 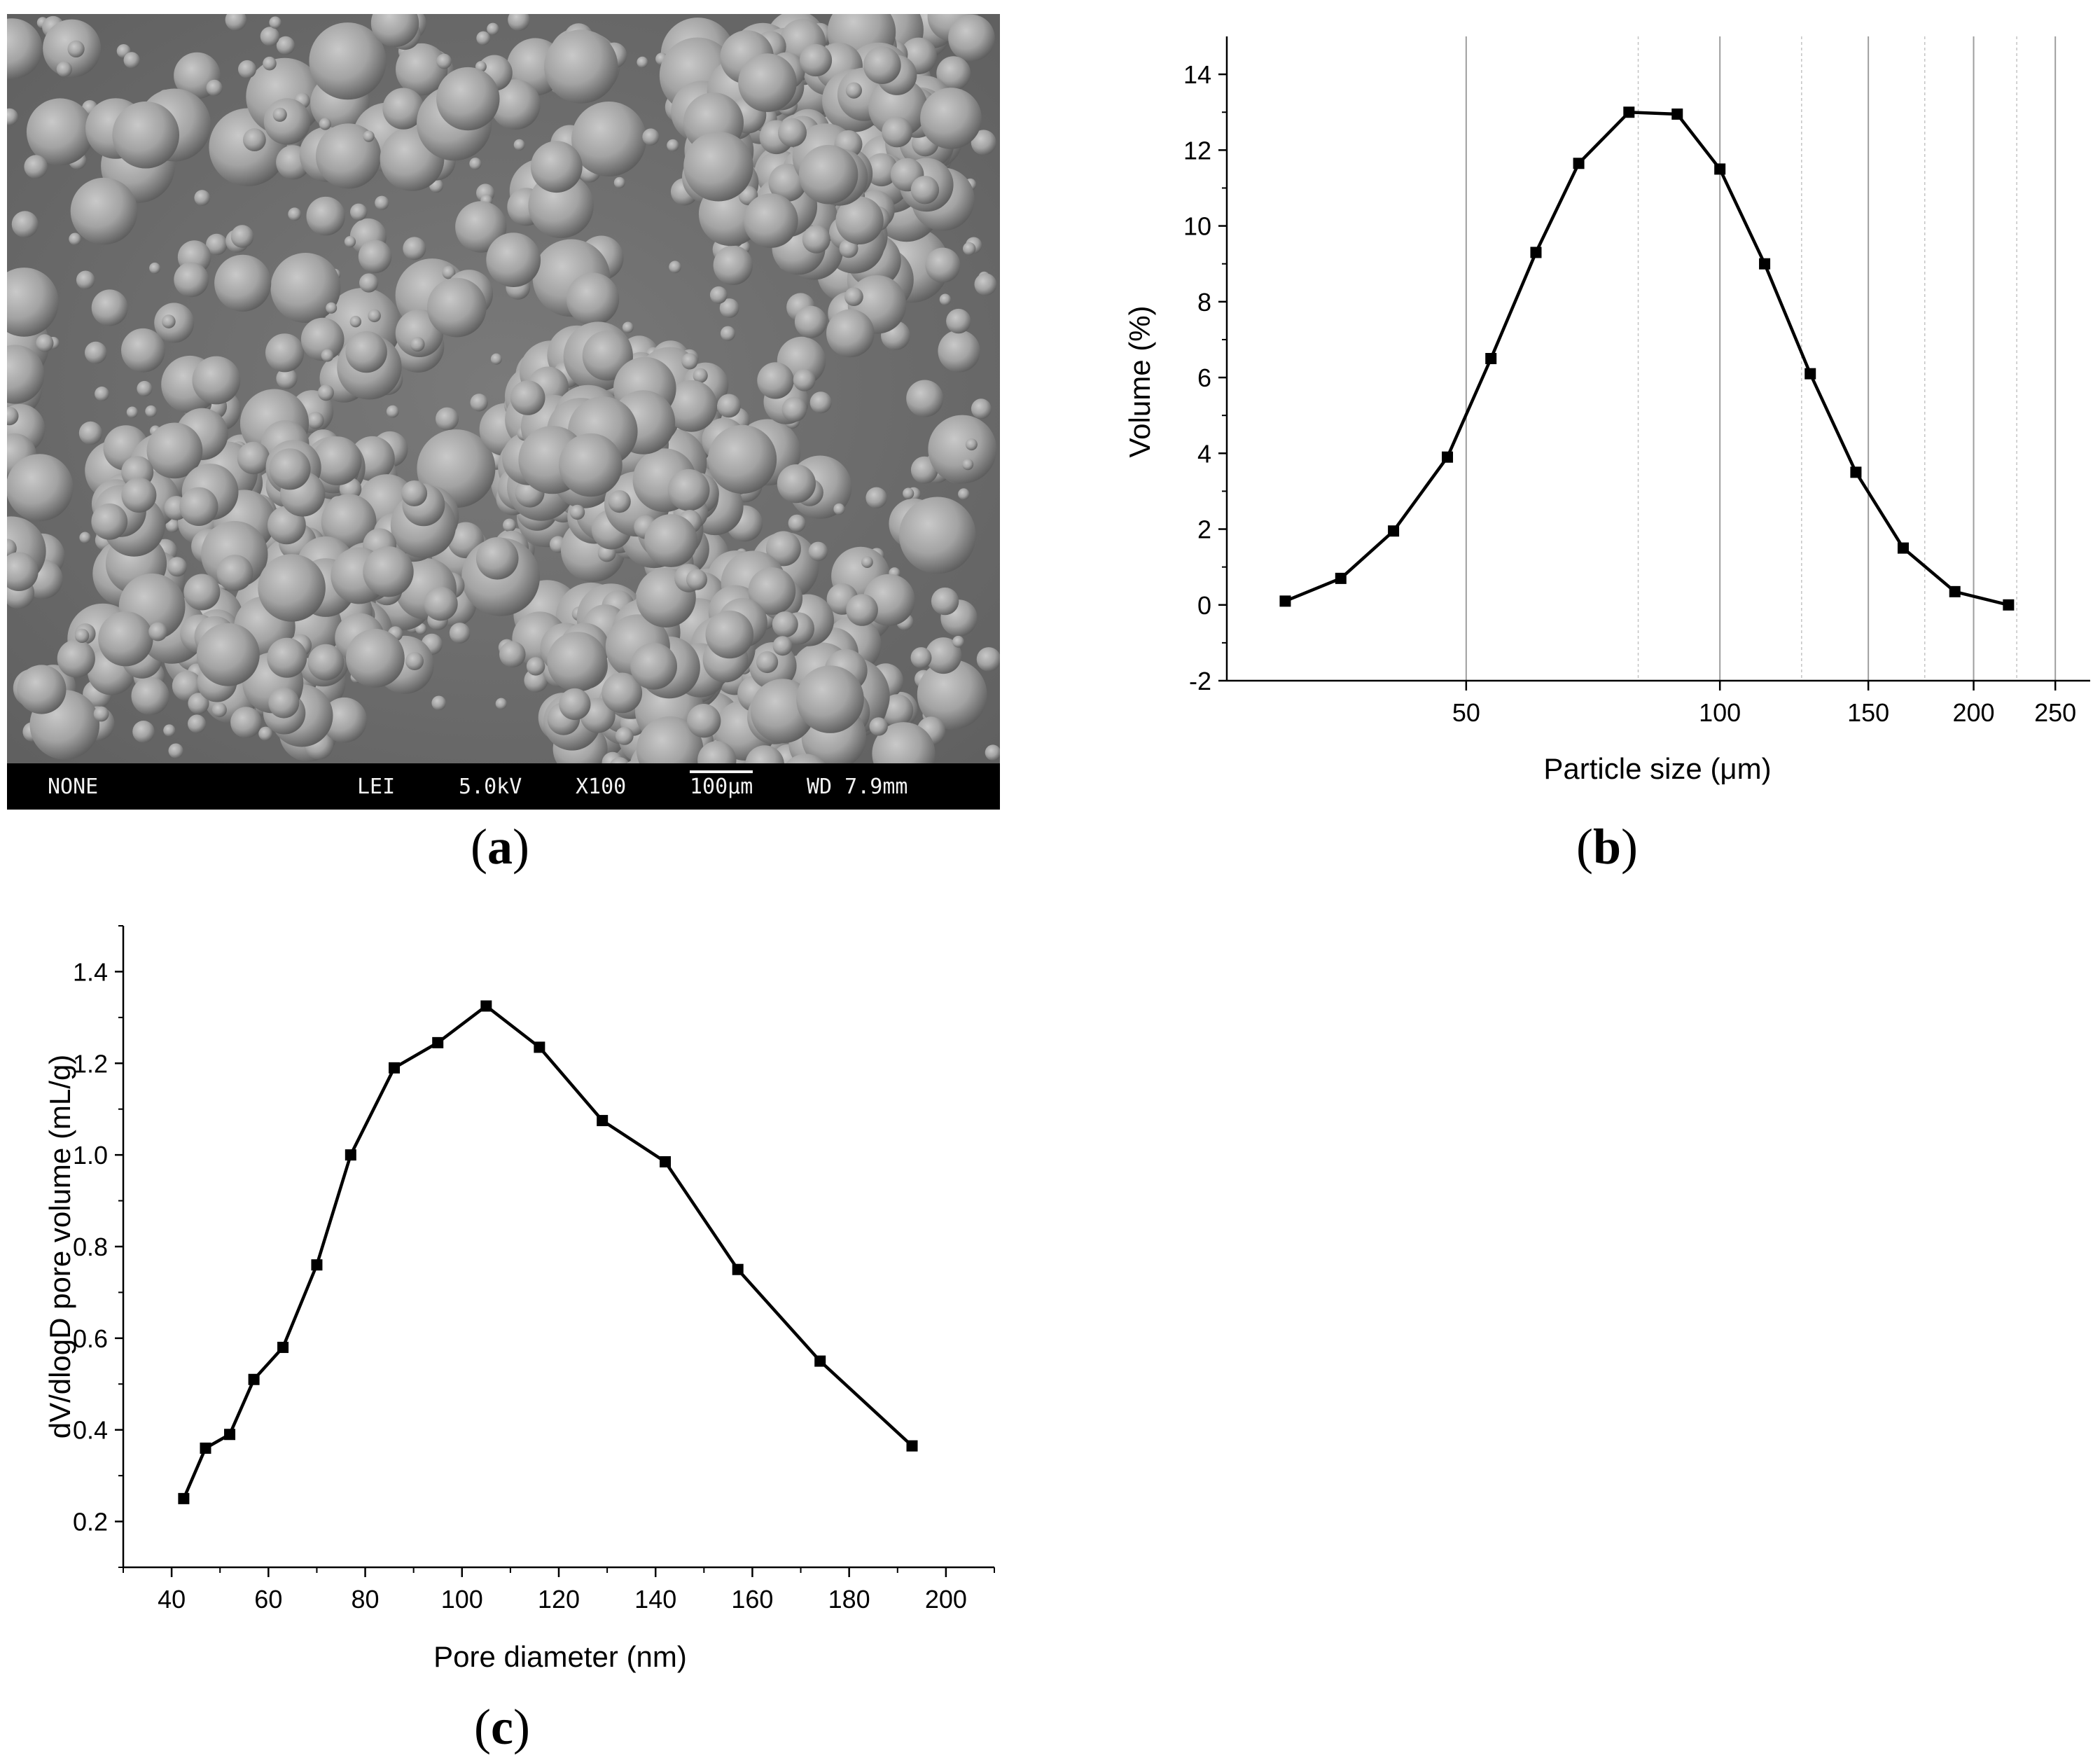 What do you see at coordinates (1868, 712) in the screenshot?
I see `chart-b-x-tick-label: 150` at bounding box center [1868, 712].